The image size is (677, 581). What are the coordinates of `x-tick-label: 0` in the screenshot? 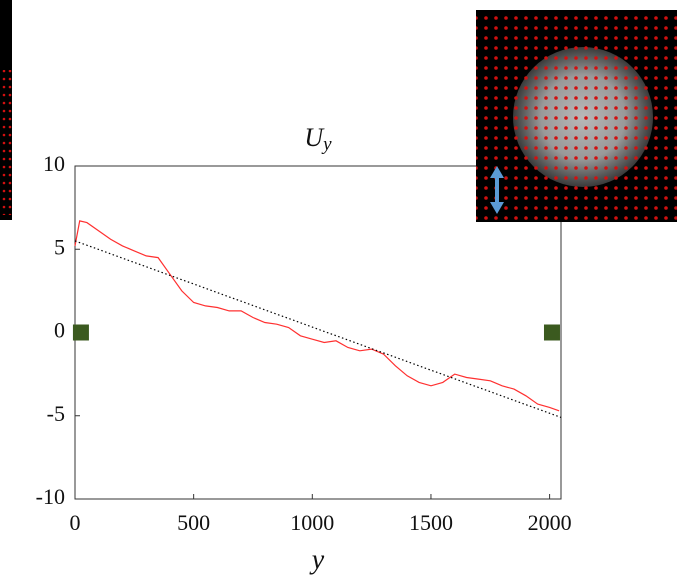 It's located at (75, 522).